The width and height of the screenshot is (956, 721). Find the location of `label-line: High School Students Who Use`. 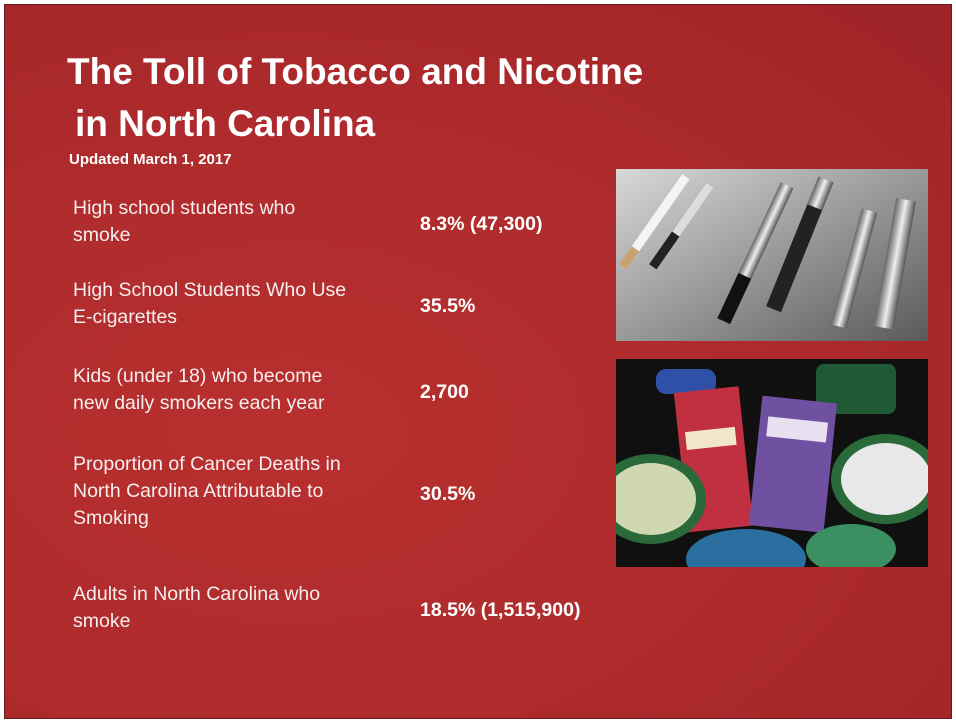

label-line: High School Students Who Use is located at coordinates (210, 290).